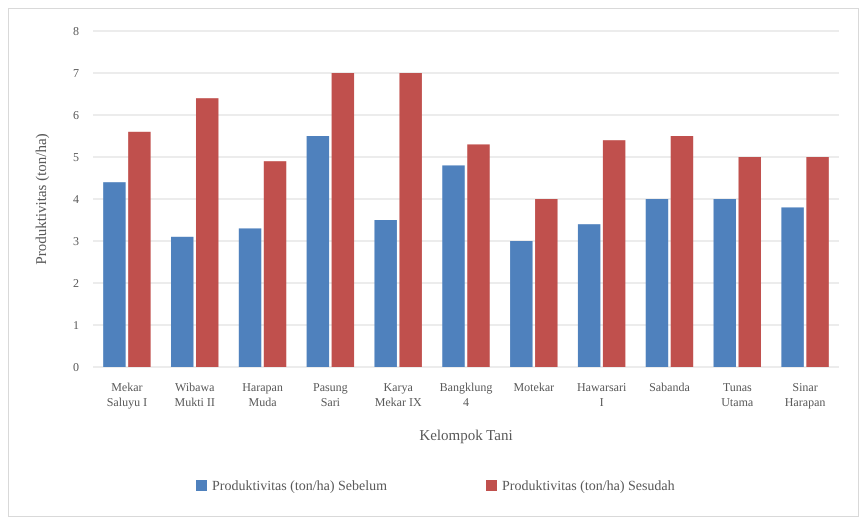  What do you see at coordinates (76, 115) in the screenshot?
I see `y-tick-label: 6` at bounding box center [76, 115].